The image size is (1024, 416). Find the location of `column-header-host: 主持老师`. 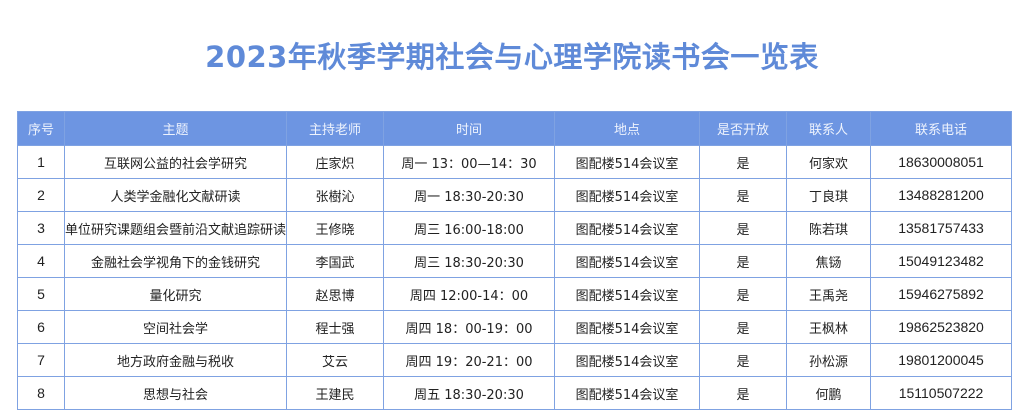

column-header-host: 主持老师 is located at coordinates (335, 128).